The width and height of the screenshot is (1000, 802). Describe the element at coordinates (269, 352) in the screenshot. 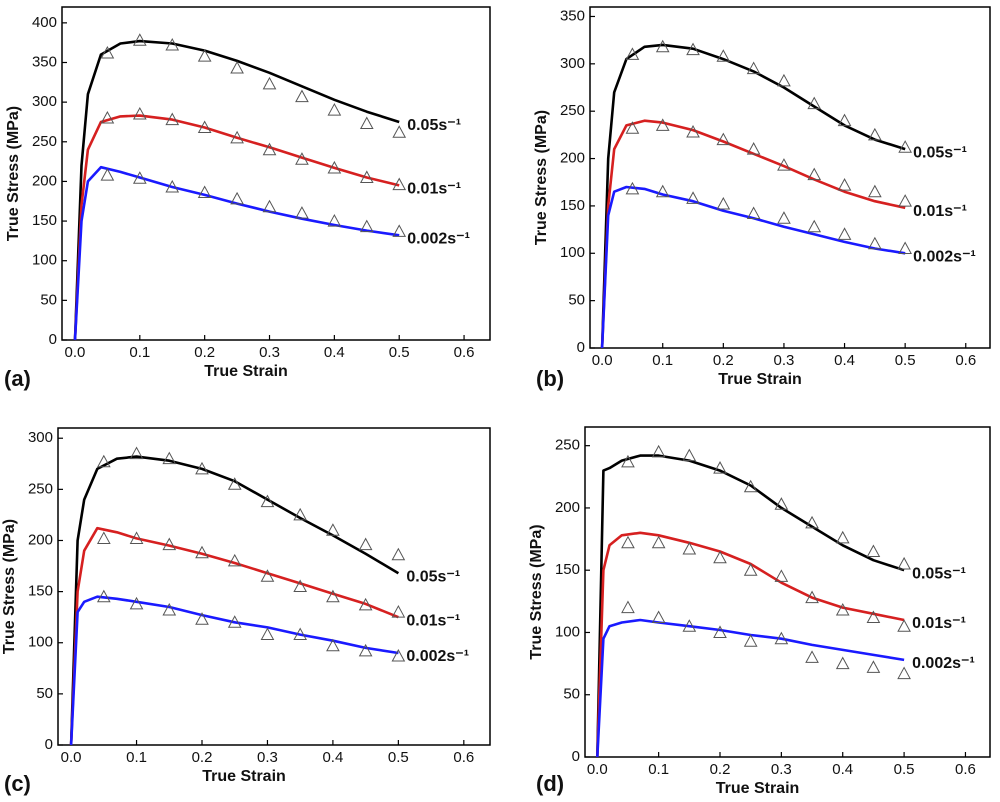

I see `x-tick-label: 0.3` at that location.